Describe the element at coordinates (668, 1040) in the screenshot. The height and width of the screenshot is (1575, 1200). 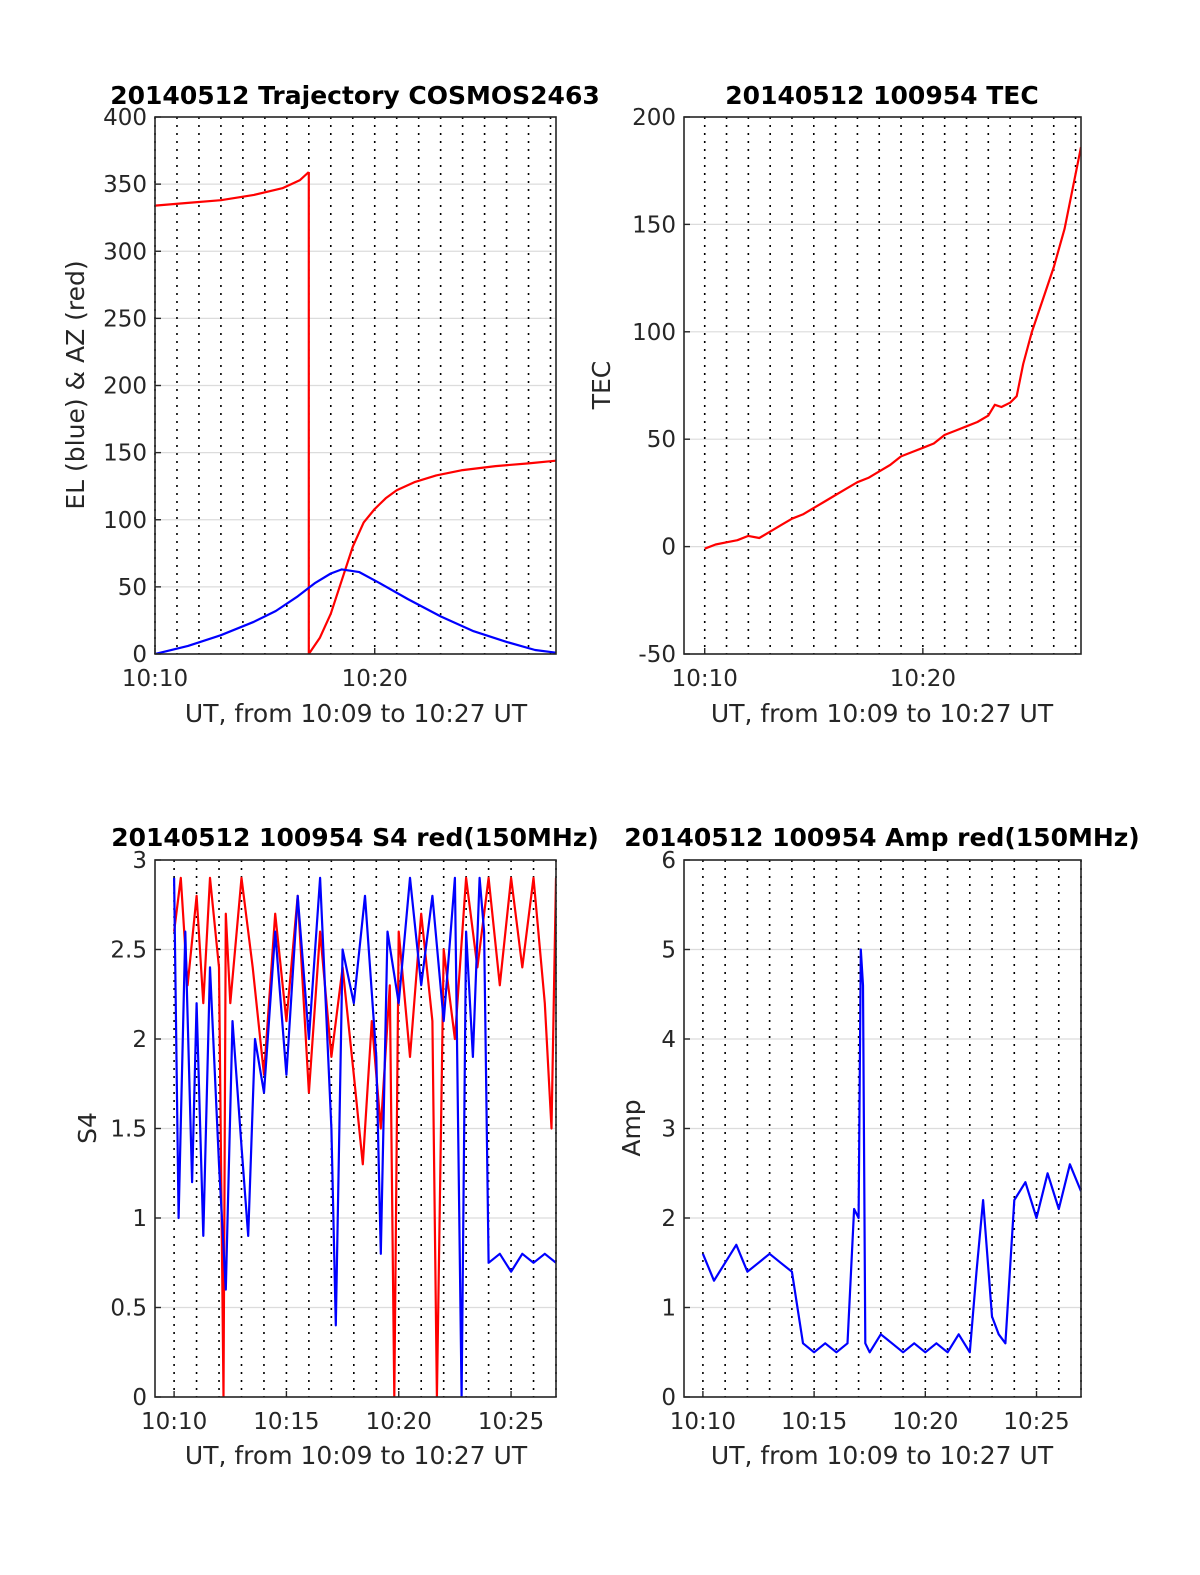
I see `amp-ytick-label-4: 4` at that location.